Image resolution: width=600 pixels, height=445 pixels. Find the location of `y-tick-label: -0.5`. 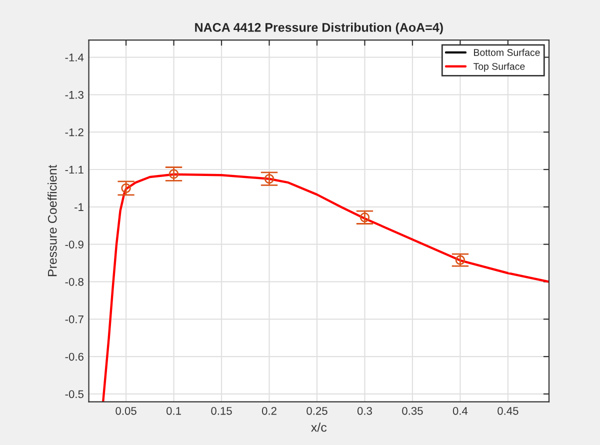

y-tick-label: -0.5 is located at coordinates (74, 394).